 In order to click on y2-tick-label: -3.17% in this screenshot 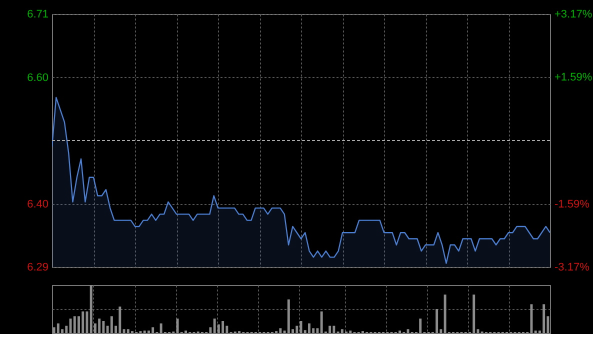, I will do `click(572, 268)`.